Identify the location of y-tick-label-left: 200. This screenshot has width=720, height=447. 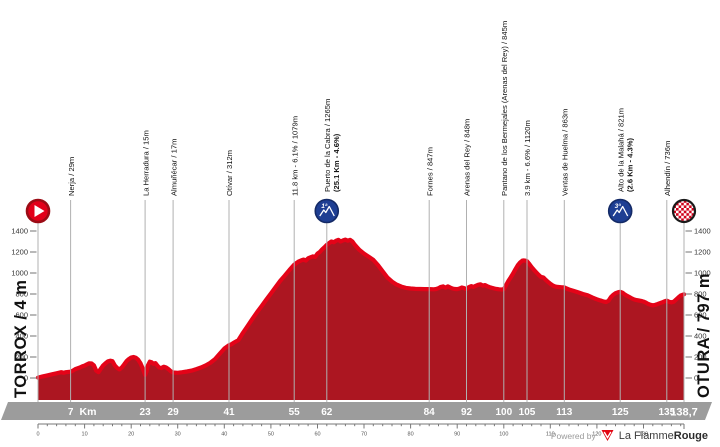
(21, 357).